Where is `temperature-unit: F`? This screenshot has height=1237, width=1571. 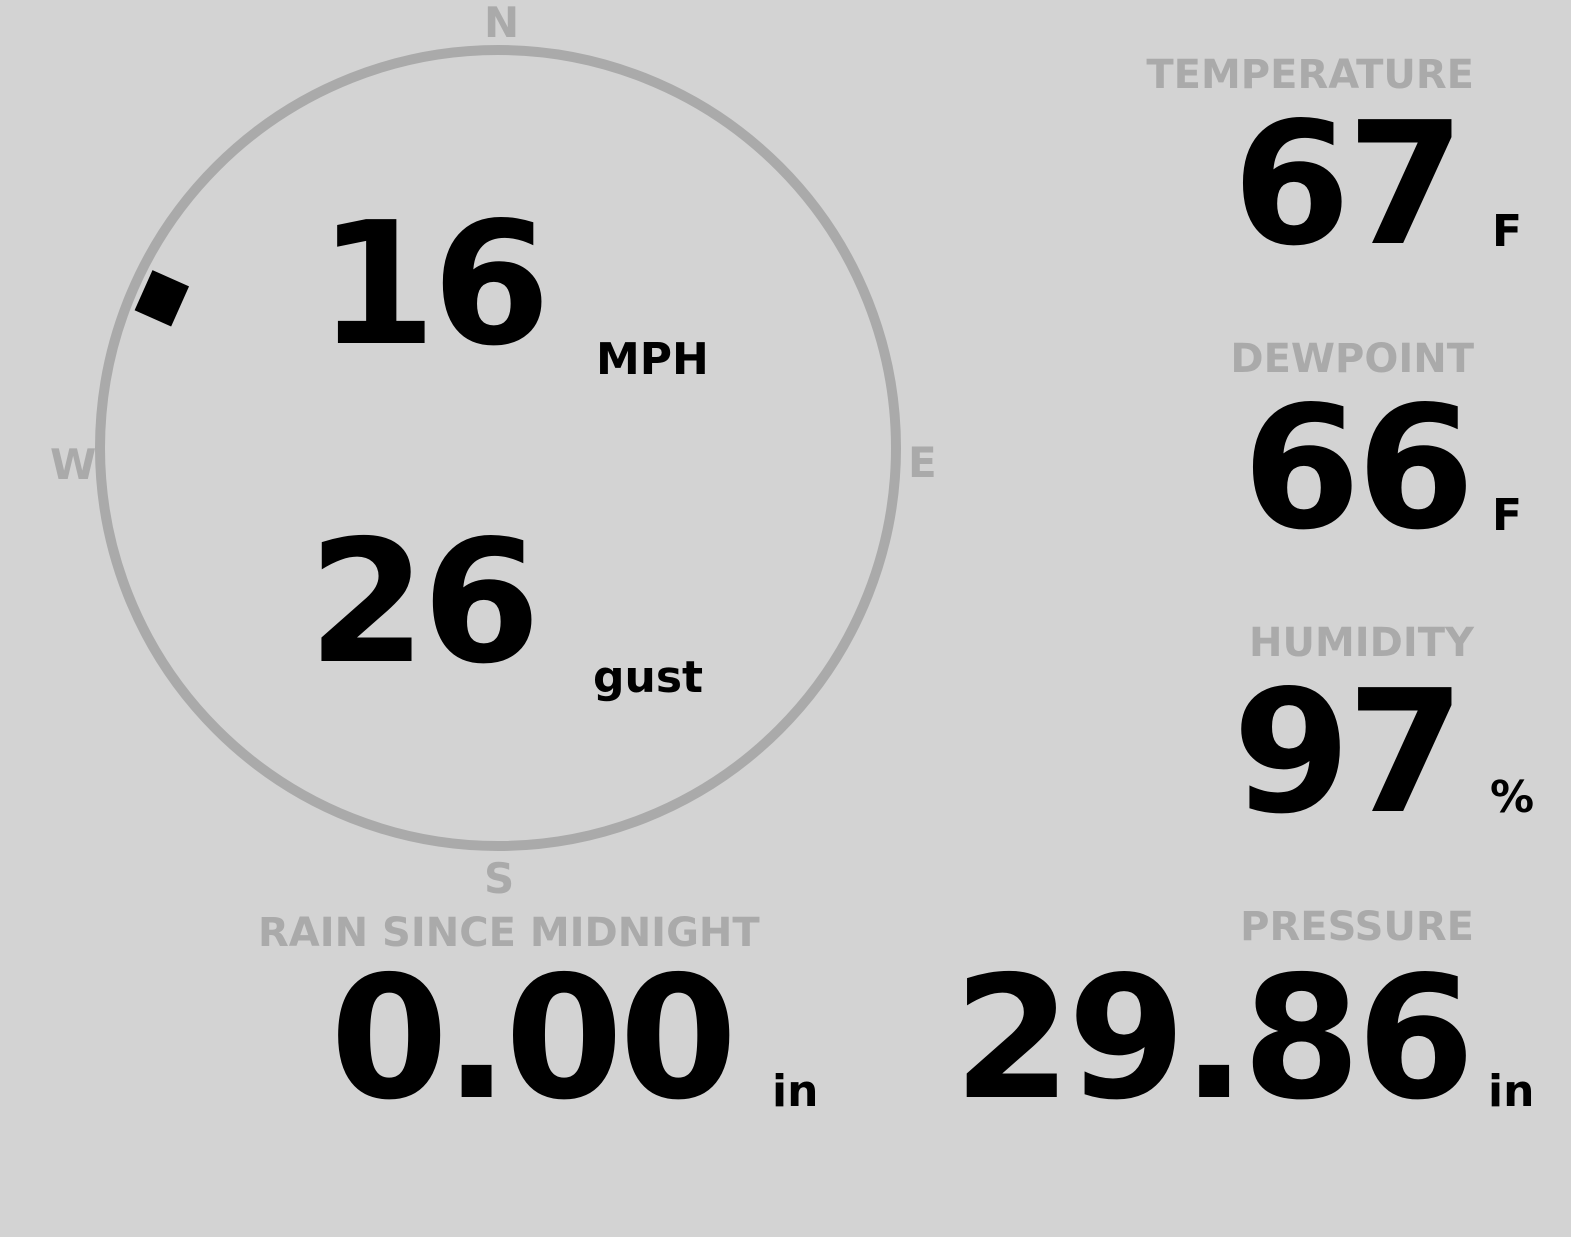 temperature-unit: F is located at coordinates (1507, 231).